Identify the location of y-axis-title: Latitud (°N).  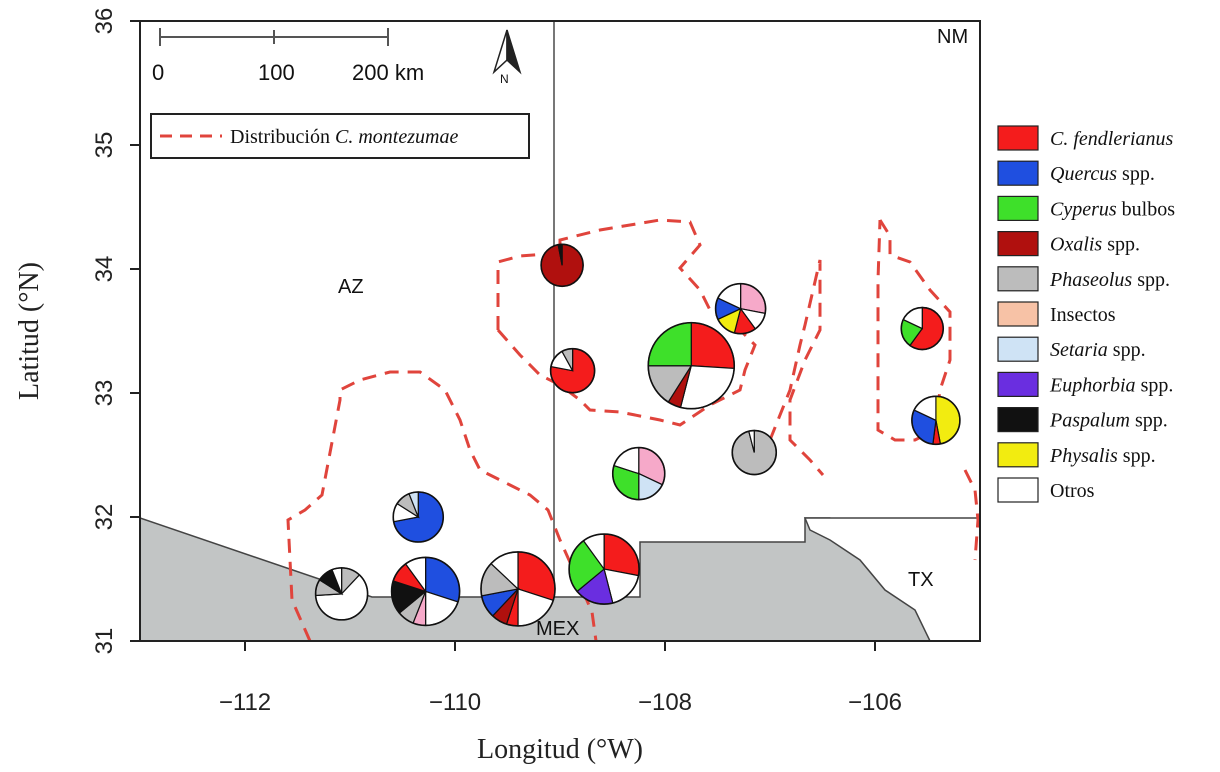
(29, 331).